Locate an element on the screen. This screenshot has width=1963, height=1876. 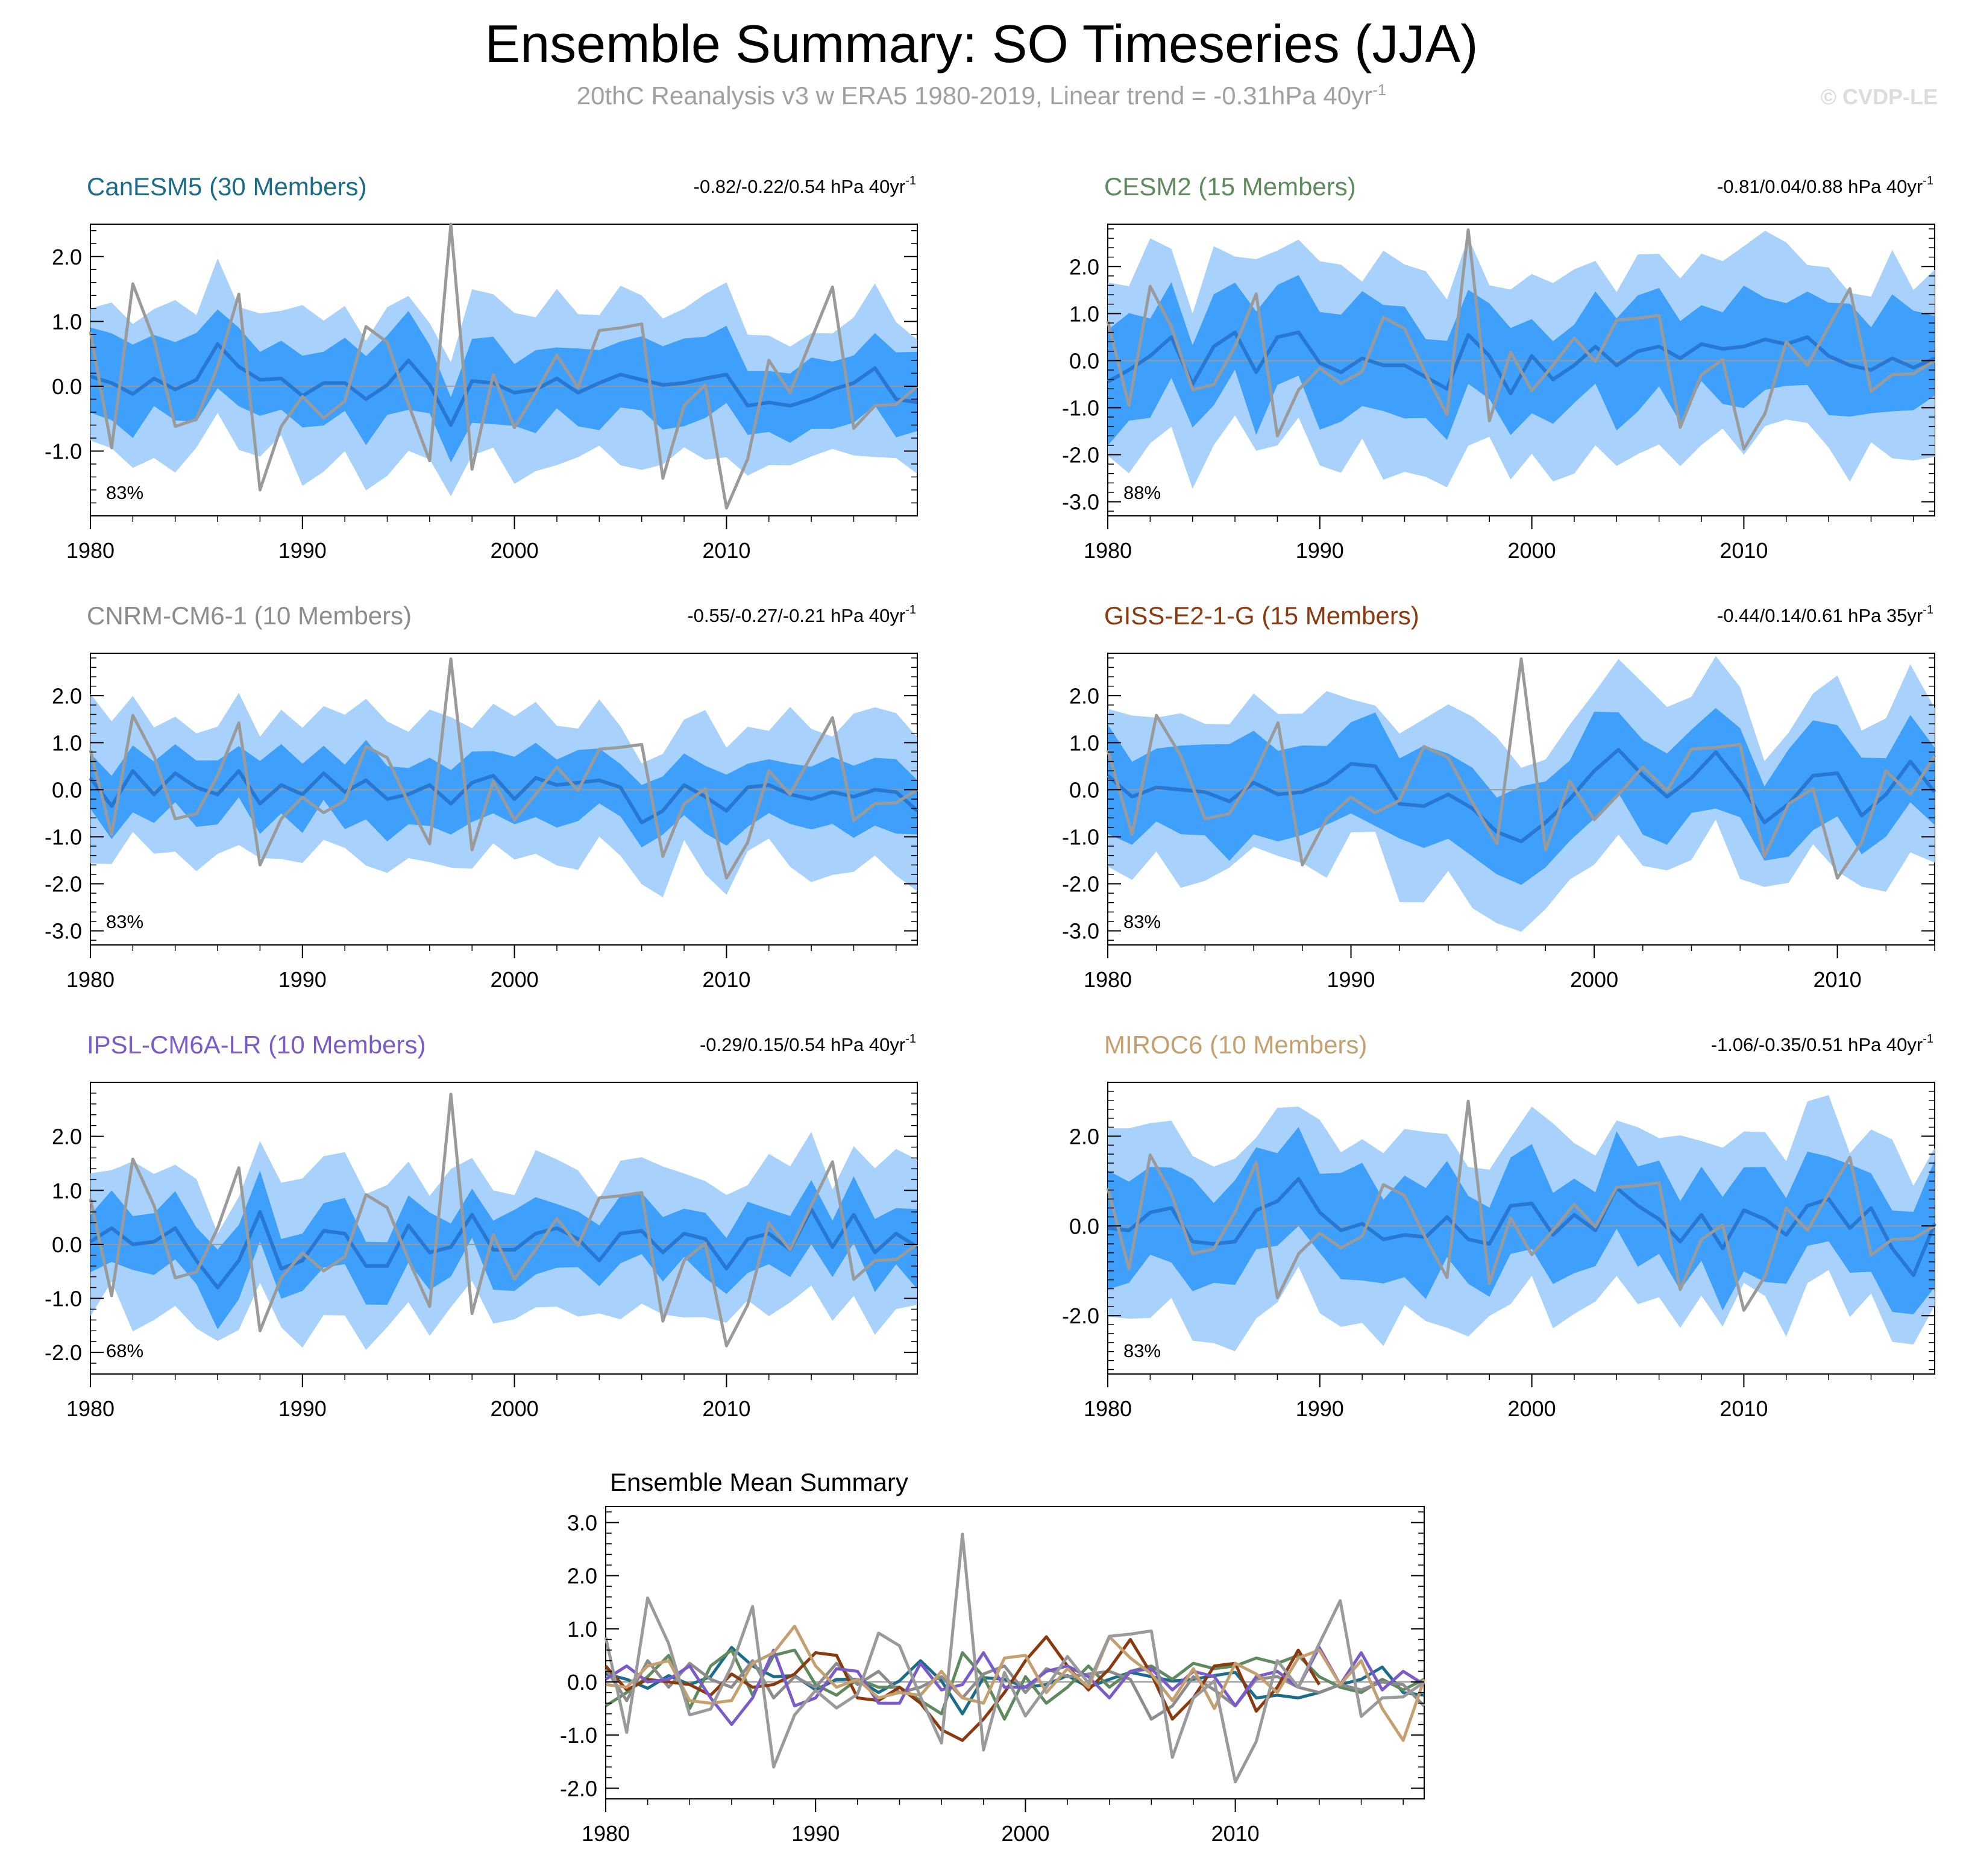
panel-title: GISS-E2-1-G (15 Members) is located at coordinates (1261, 615).